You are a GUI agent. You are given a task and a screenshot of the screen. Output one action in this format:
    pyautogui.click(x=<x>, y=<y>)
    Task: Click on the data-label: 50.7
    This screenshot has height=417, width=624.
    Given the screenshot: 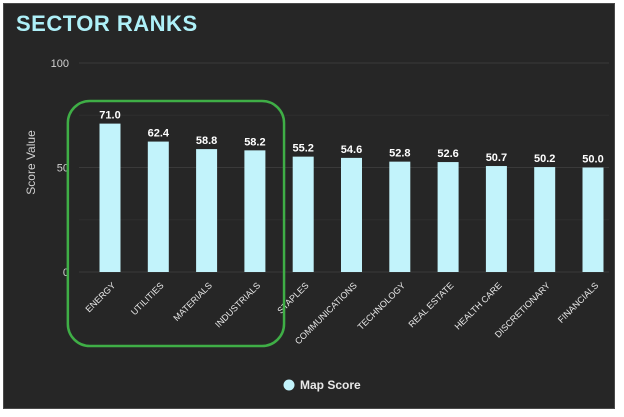 What is the action you would take?
    pyautogui.click(x=496, y=158)
    